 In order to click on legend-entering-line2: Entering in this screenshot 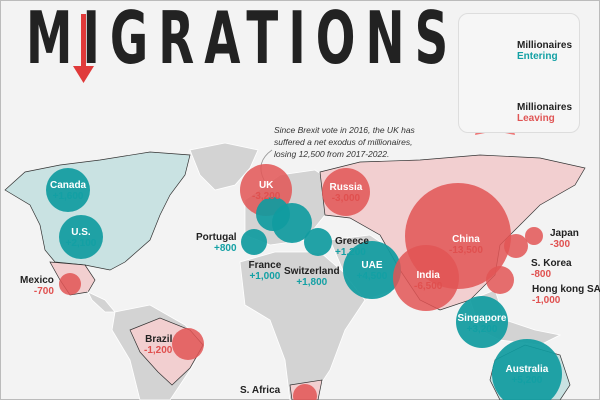, I will do `click(537, 56)`.